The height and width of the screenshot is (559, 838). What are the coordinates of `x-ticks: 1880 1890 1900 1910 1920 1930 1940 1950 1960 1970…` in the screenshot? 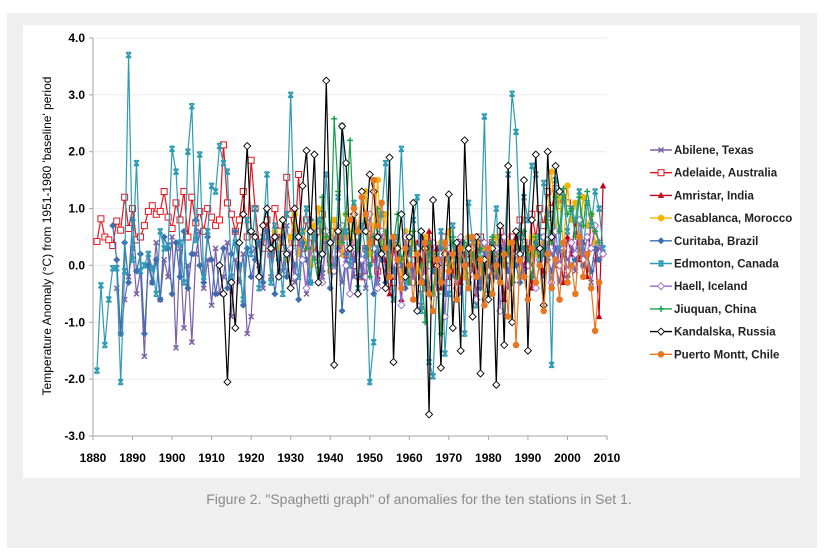 It's located at (350, 450).